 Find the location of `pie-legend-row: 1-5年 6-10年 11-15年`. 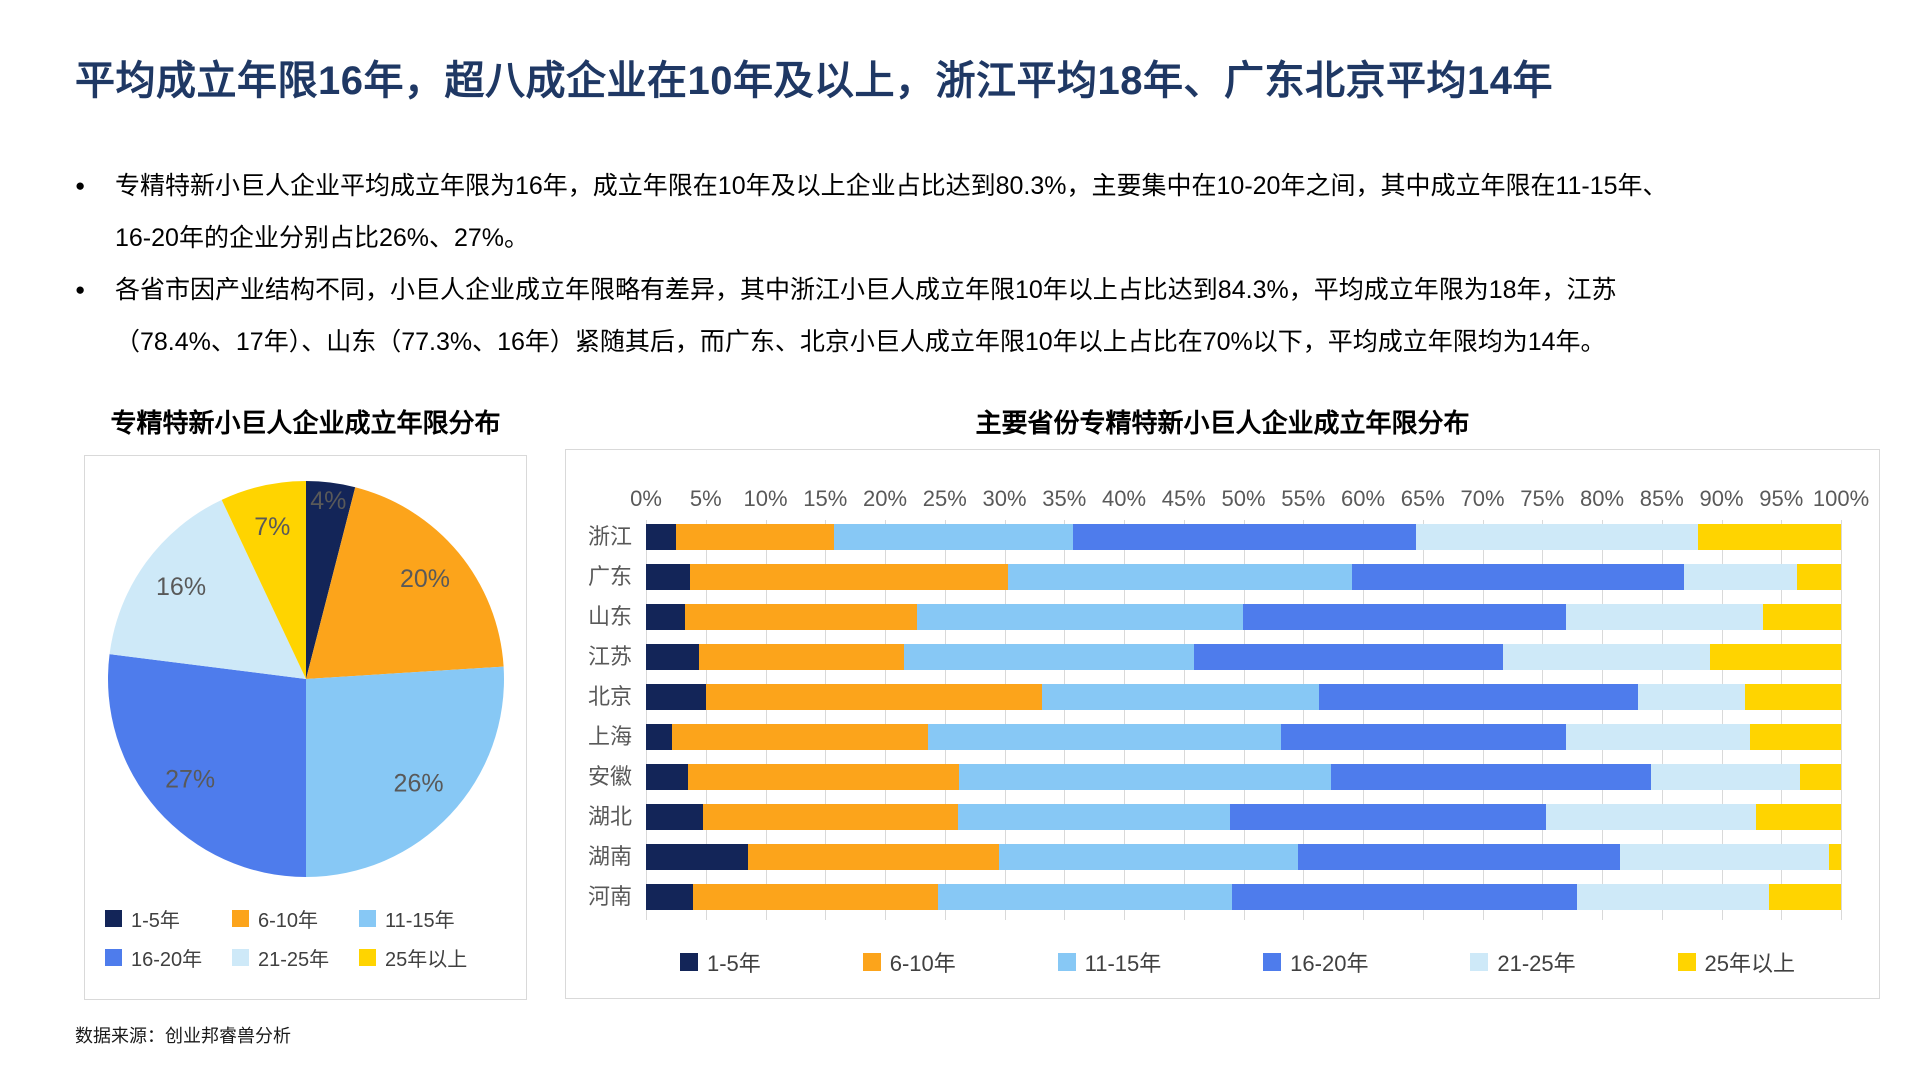

pie-legend-row: 1-5年 6-10年 11-15年 is located at coordinates (307, 918).